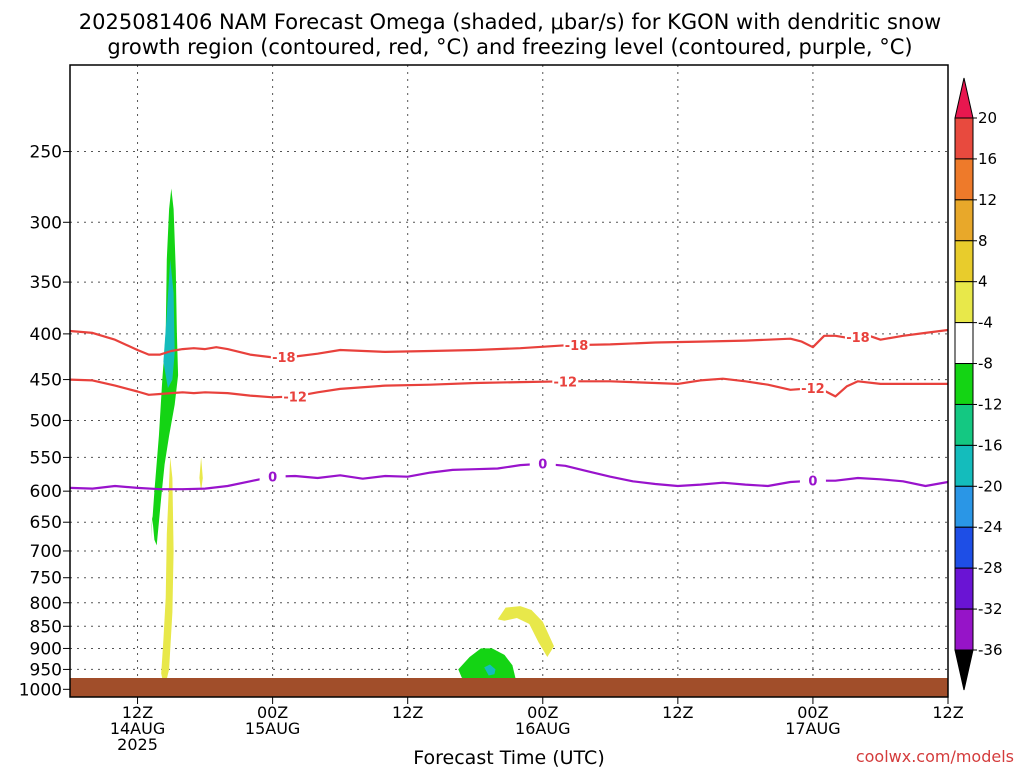  What do you see at coordinates (272, 728) in the screenshot?
I see `x-tick-label: 15AUG` at bounding box center [272, 728].